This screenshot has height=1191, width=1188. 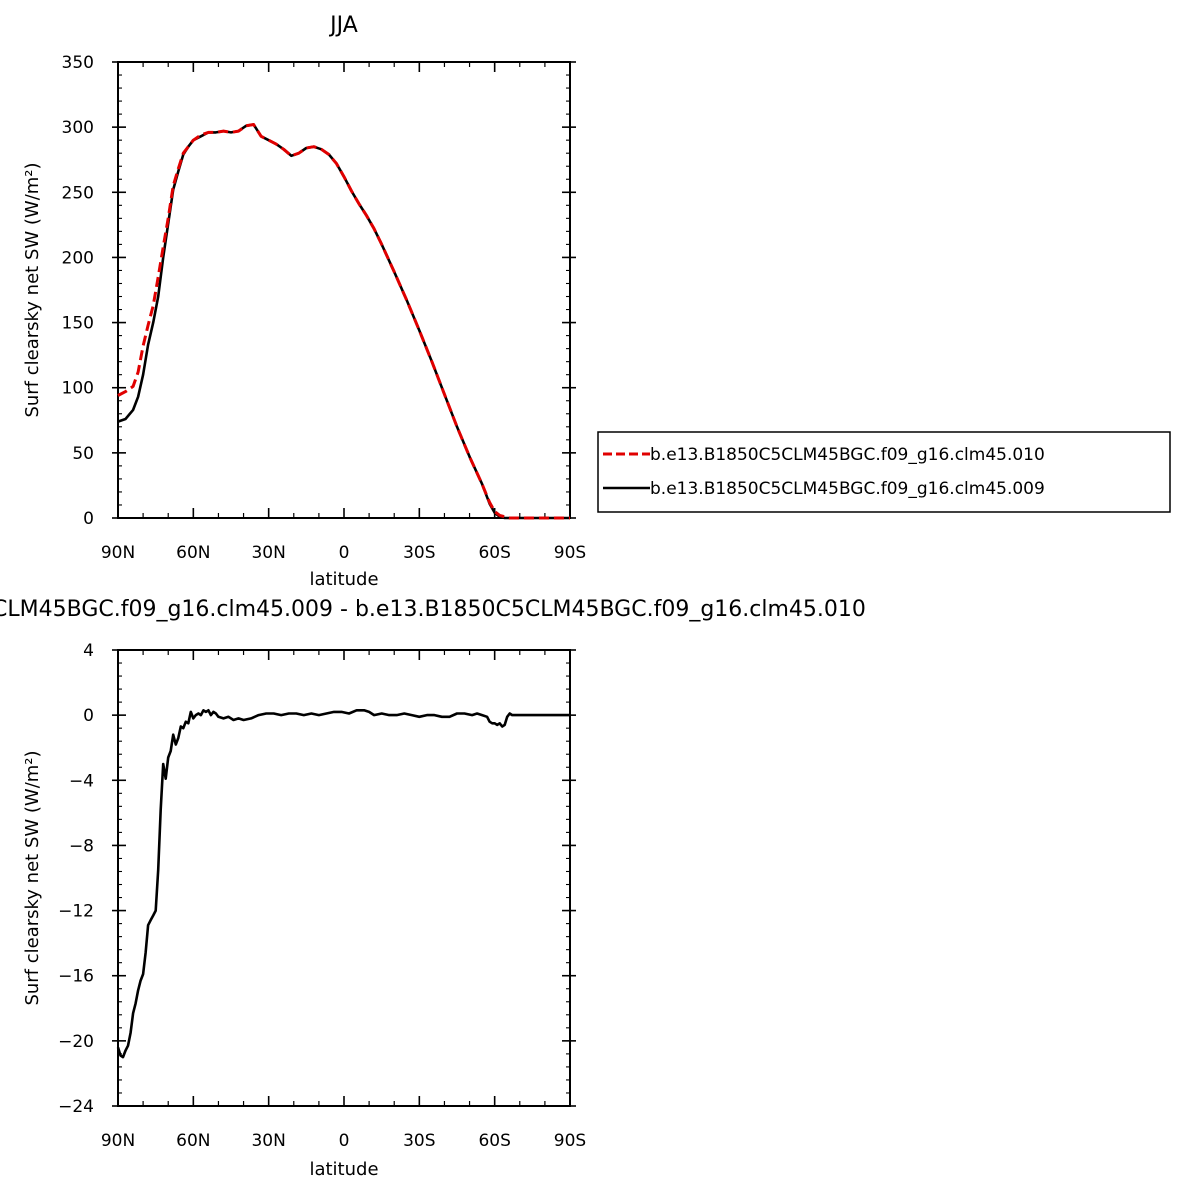 What do you see at coordinates (78, 324) in the screenshot?
I see `y-tick-label: 150` at bounding box center [78, 324].